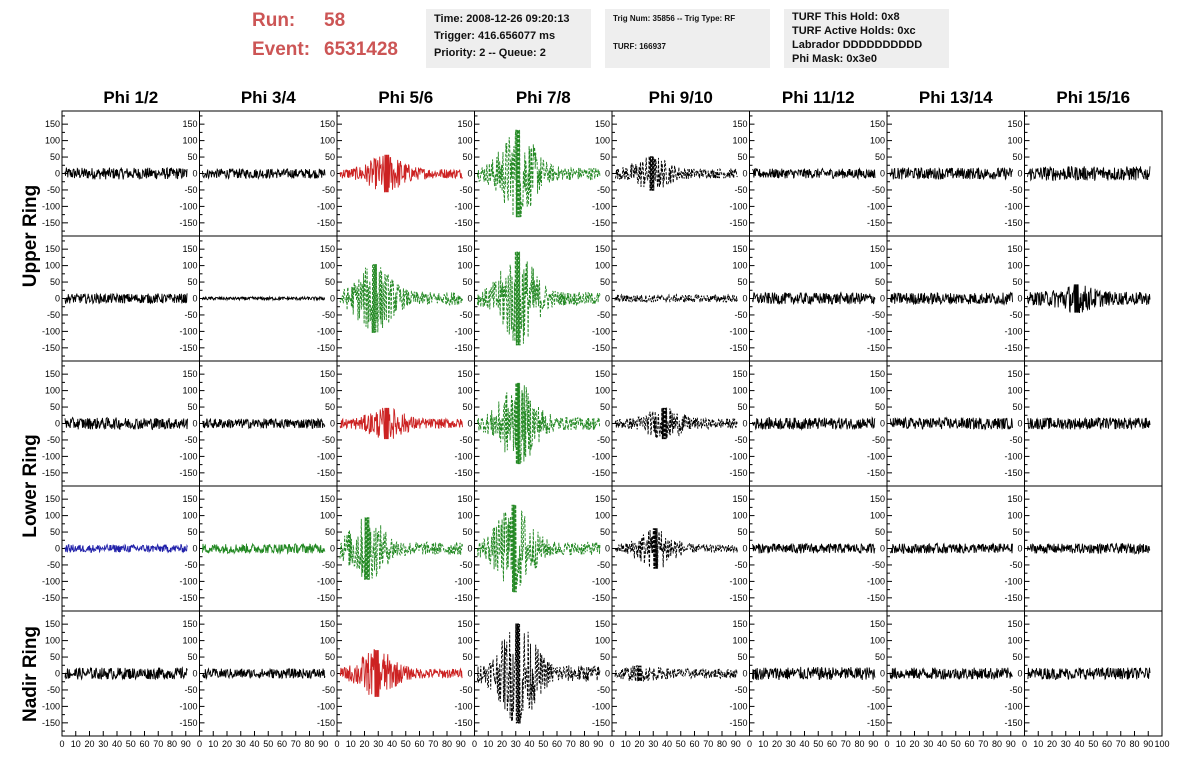  What do you see at coordinates (1161, 744) in the screenshot?
I see `x-tick-label: 100` at bounding box center [1161, 744].